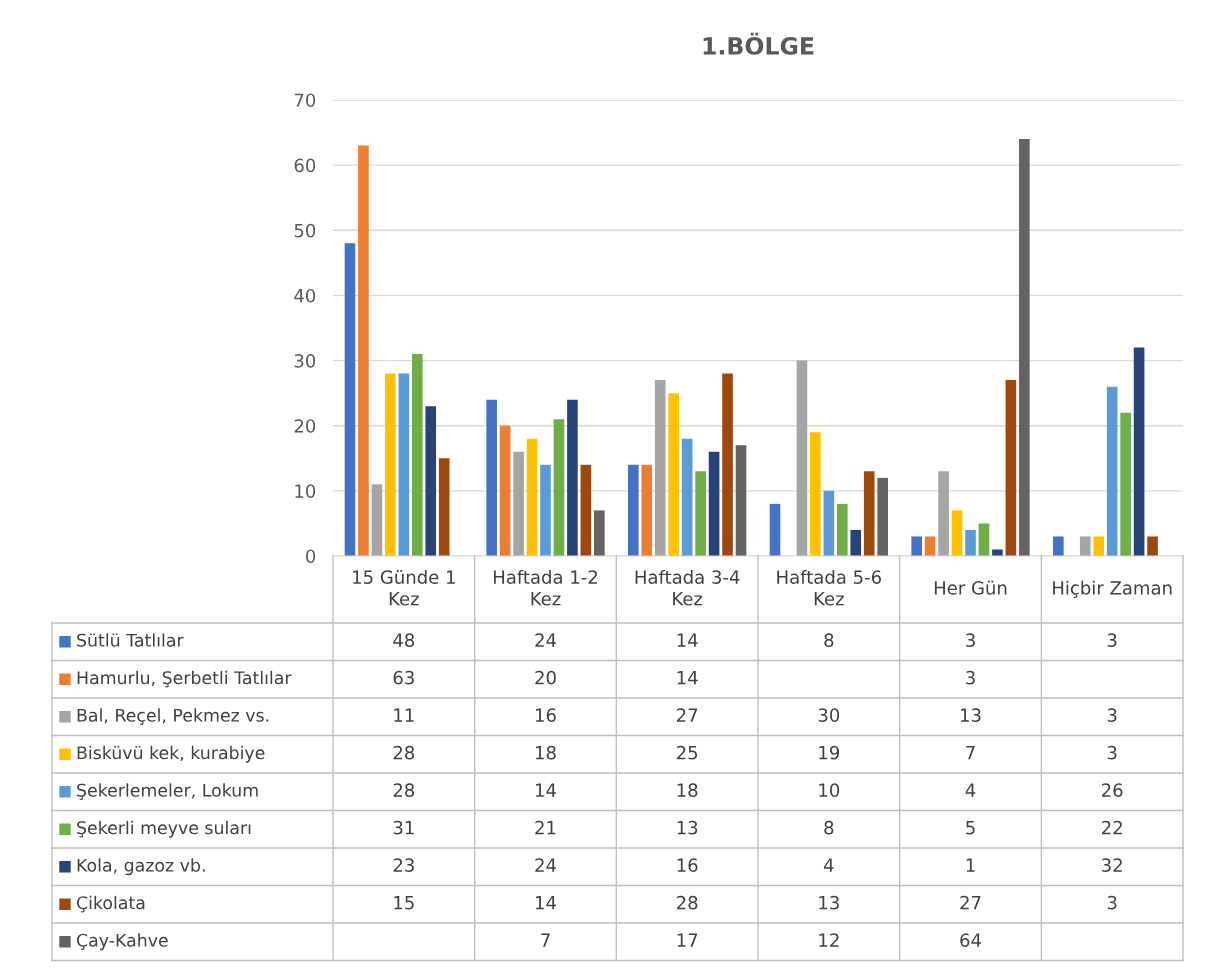 The height and width of the screenshot is (976, 1212). Describe the element at coordinates (173, 716) in the screenshot. I see `legend-label: Bal, Reçel, Pekmez vs.` at that location.